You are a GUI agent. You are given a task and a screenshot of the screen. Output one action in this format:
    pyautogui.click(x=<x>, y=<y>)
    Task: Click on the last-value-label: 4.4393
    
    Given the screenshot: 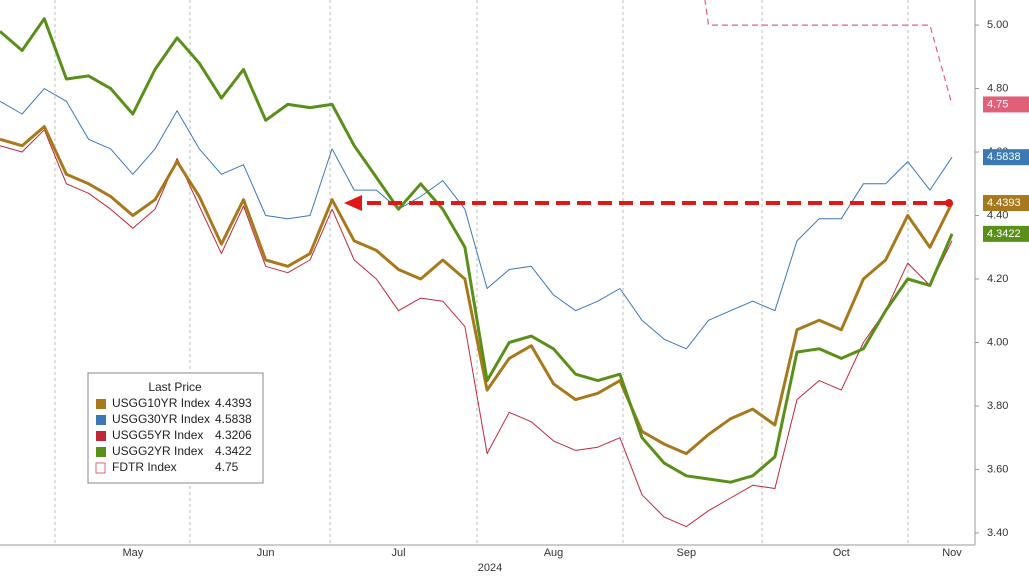 What is the action you would take?
    pyautogui.click(x=1004, y=203)
    